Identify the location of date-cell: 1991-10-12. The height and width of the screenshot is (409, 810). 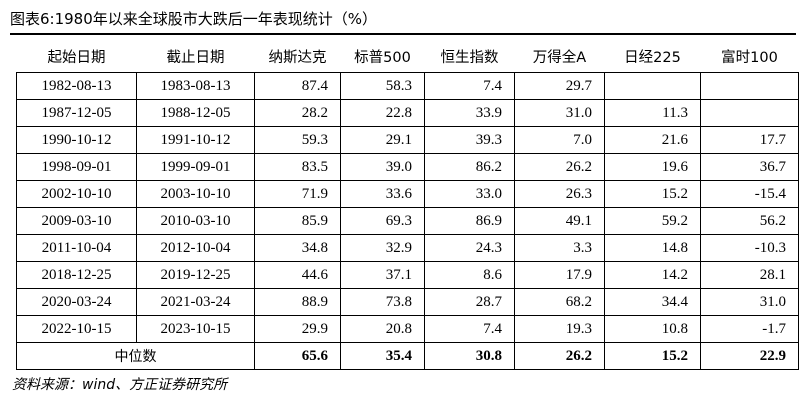
(195, 140).